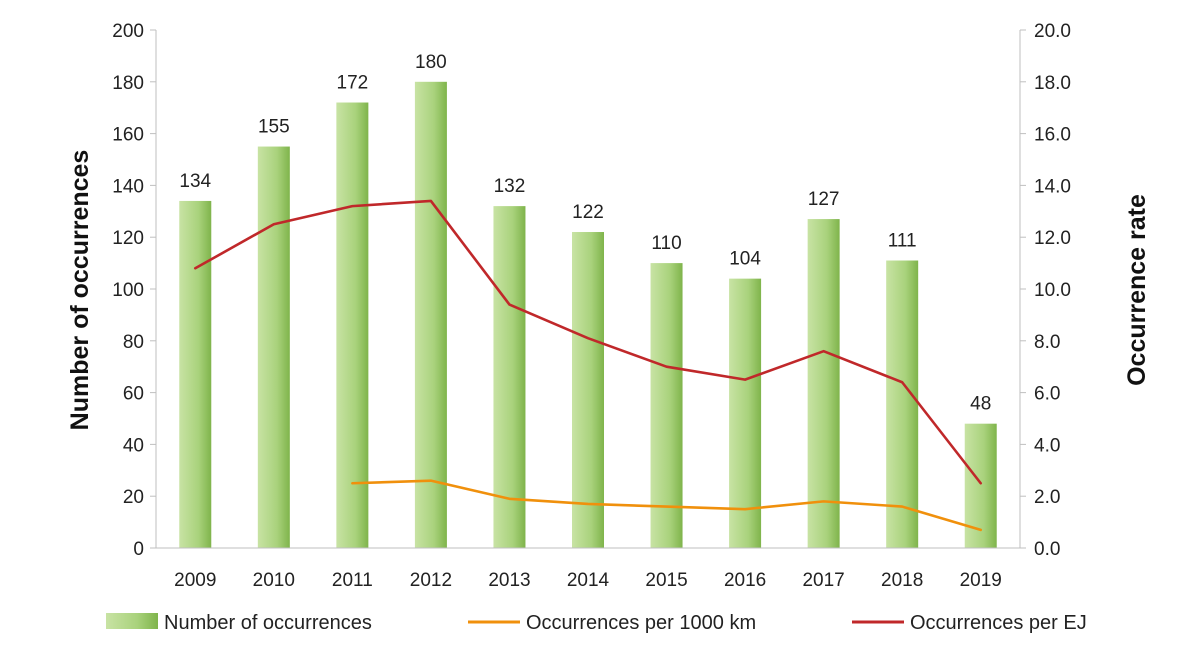  What do you see at coordinates (1052, 186) in the screenshot?
I see `y2-tick-label: 14.0` at bounding box center [1052, 186].